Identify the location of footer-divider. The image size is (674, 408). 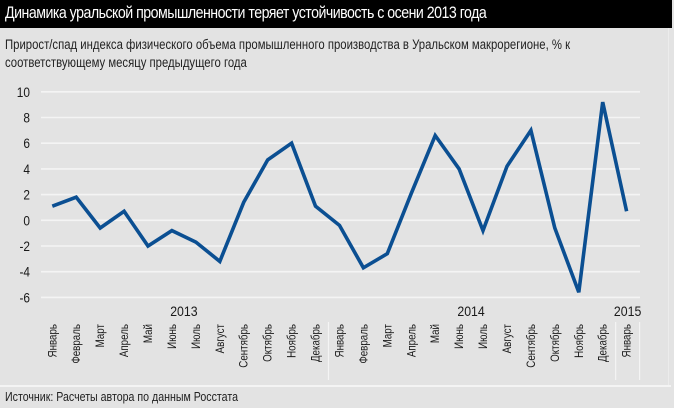
(335, 386).